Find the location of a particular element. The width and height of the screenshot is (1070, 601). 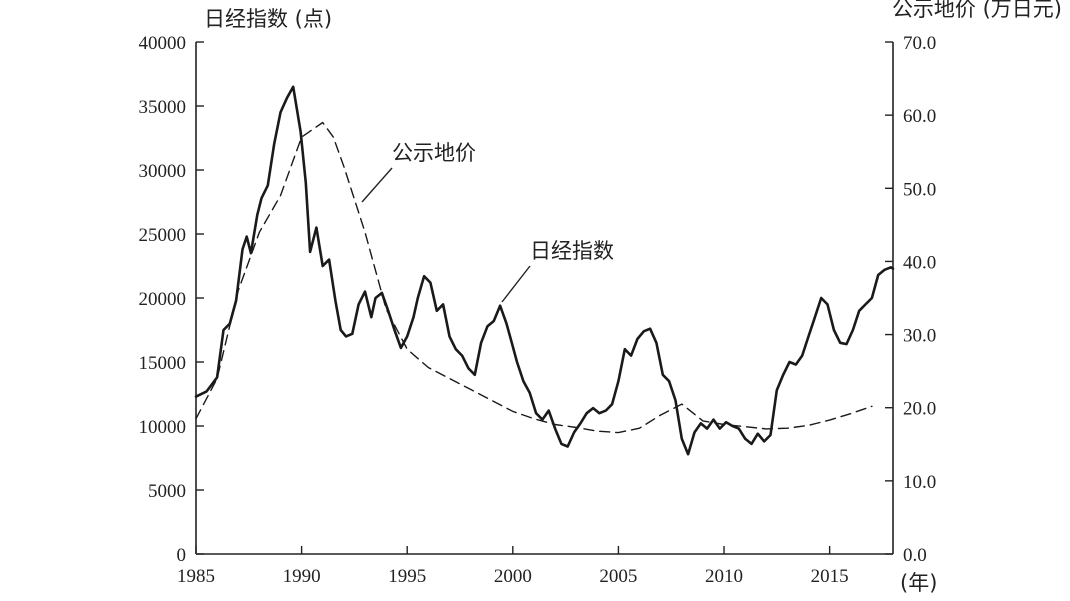

leader-line-land-price is located at coordinates (377, 185).